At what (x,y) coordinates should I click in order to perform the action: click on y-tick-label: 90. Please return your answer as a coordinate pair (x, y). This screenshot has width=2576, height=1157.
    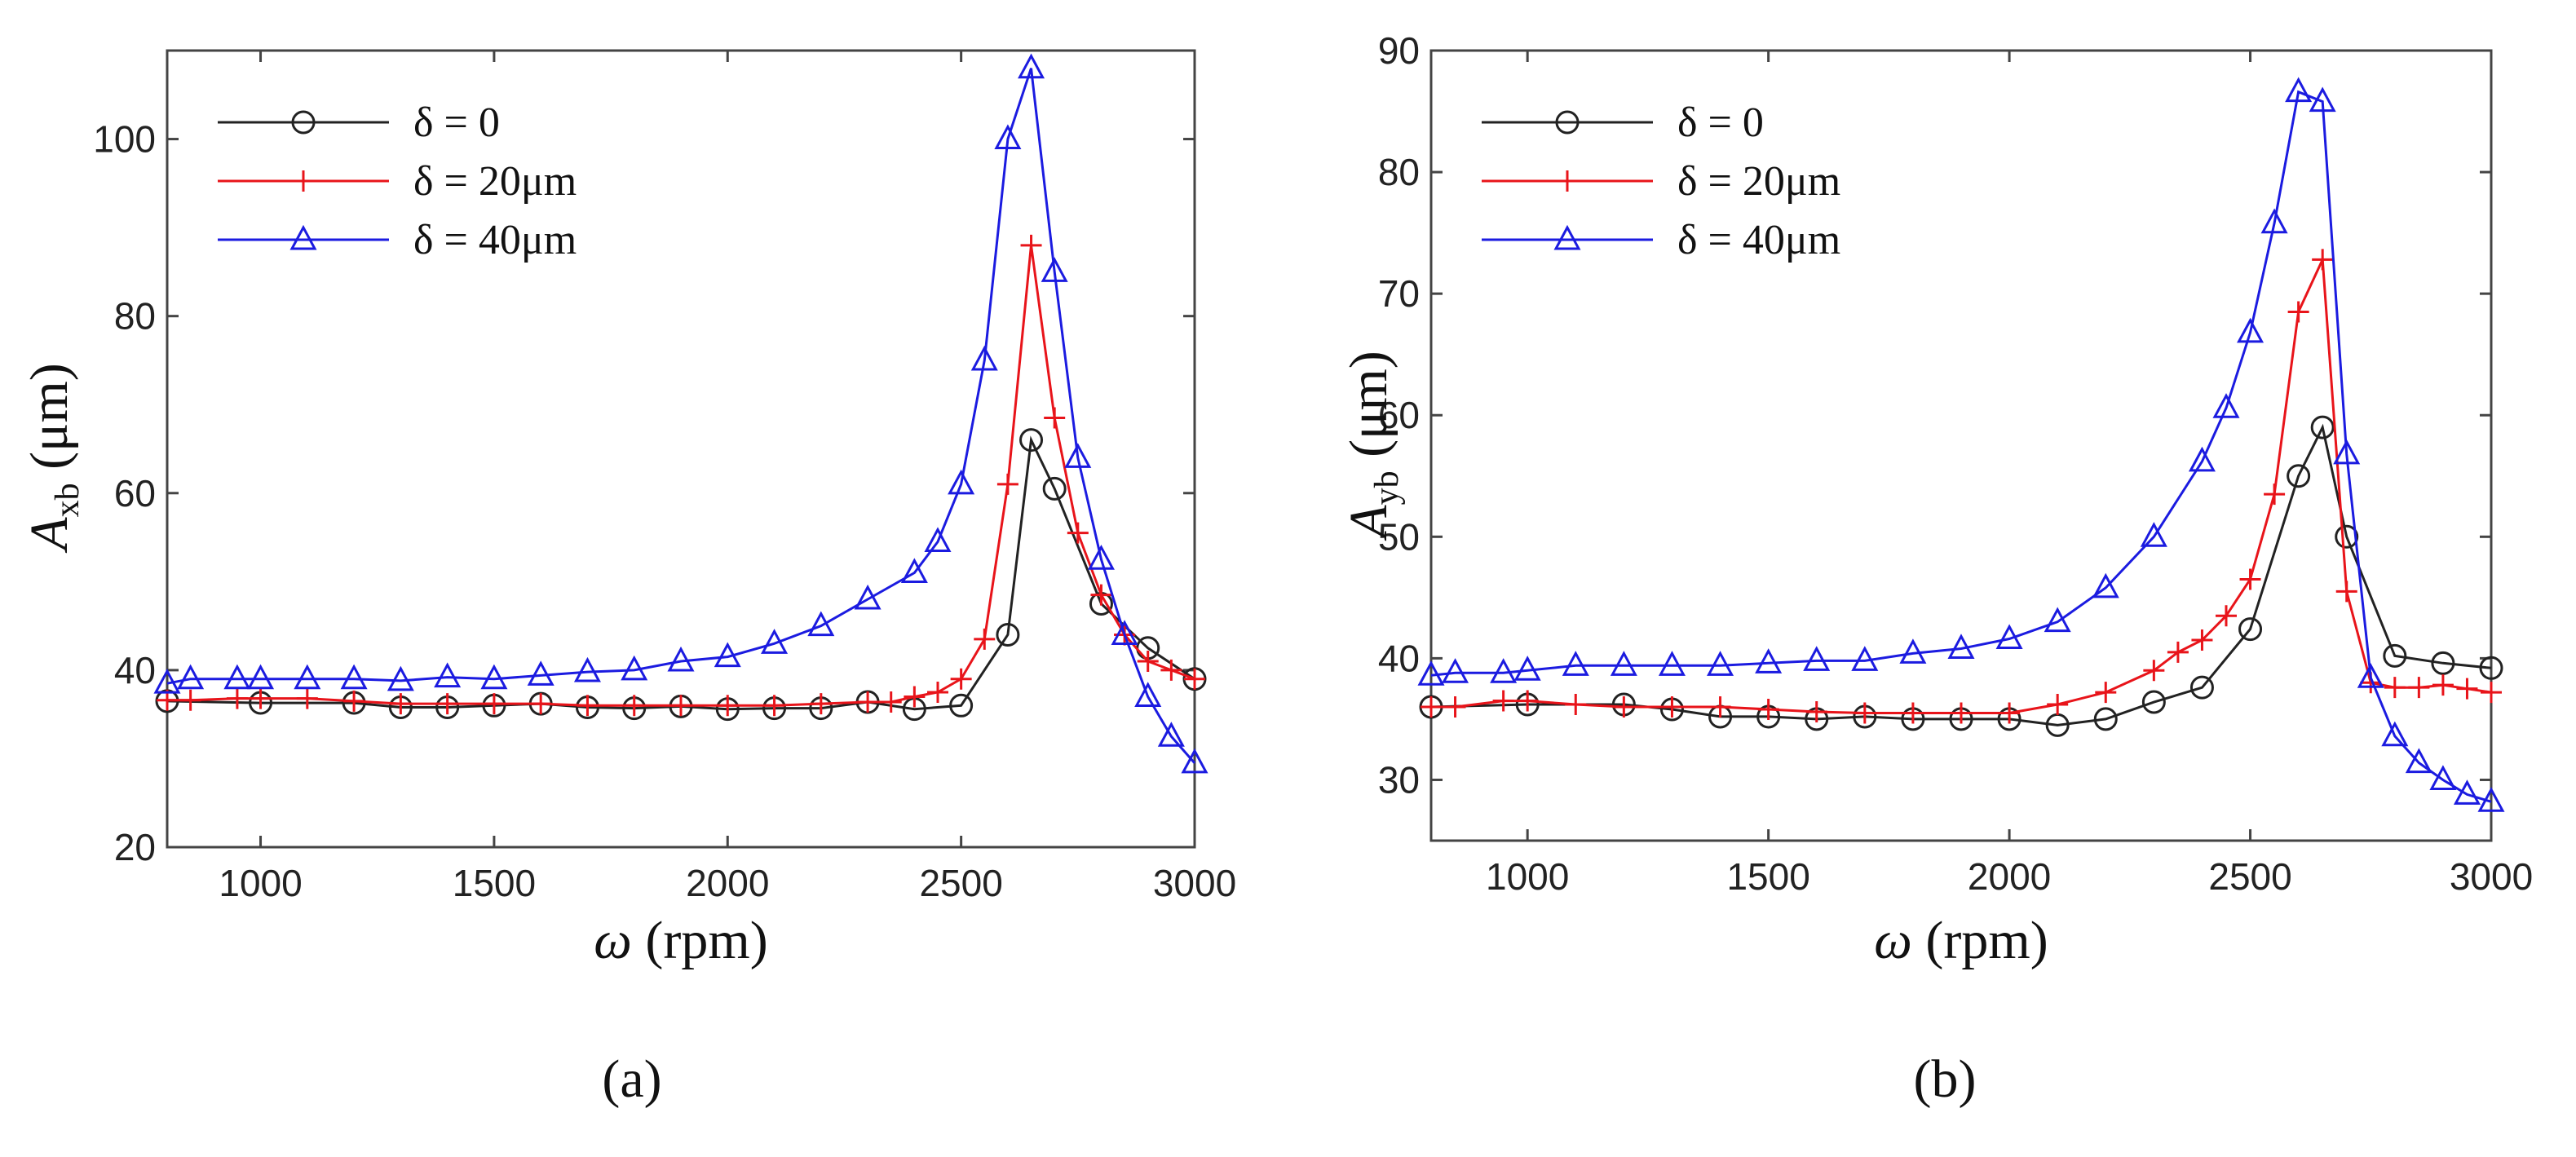
    Looking at the image, I should click on (1399, 50).